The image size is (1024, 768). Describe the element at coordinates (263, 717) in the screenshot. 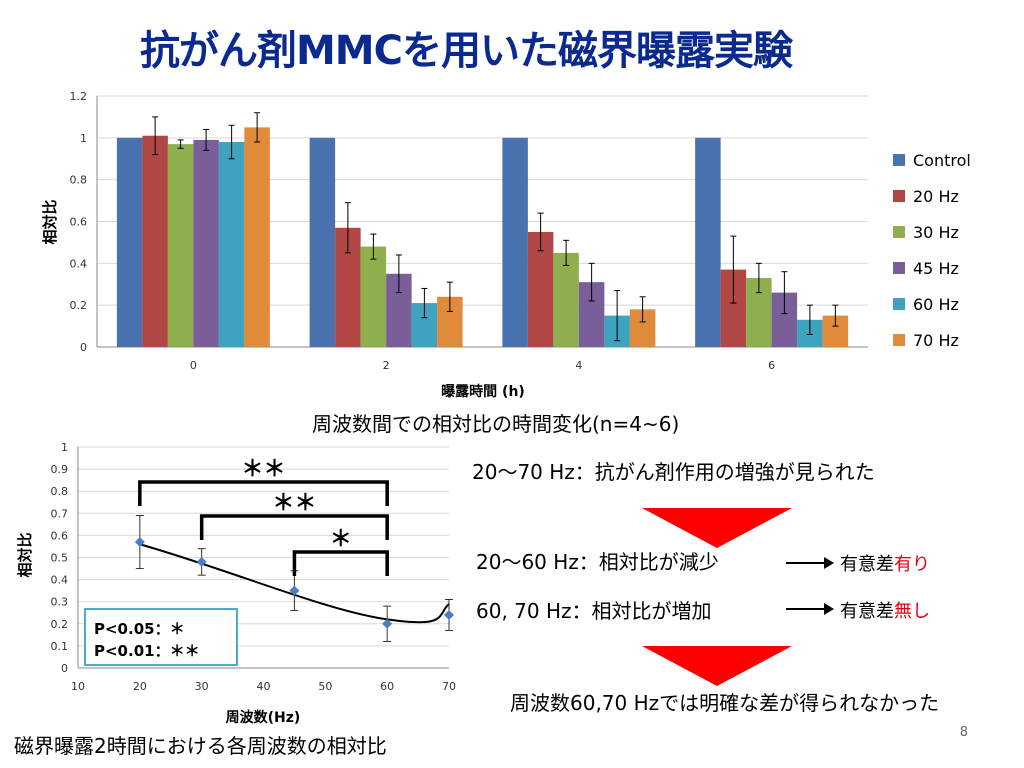

I see `x-axis-label: 周波数(Hz)` at that location.